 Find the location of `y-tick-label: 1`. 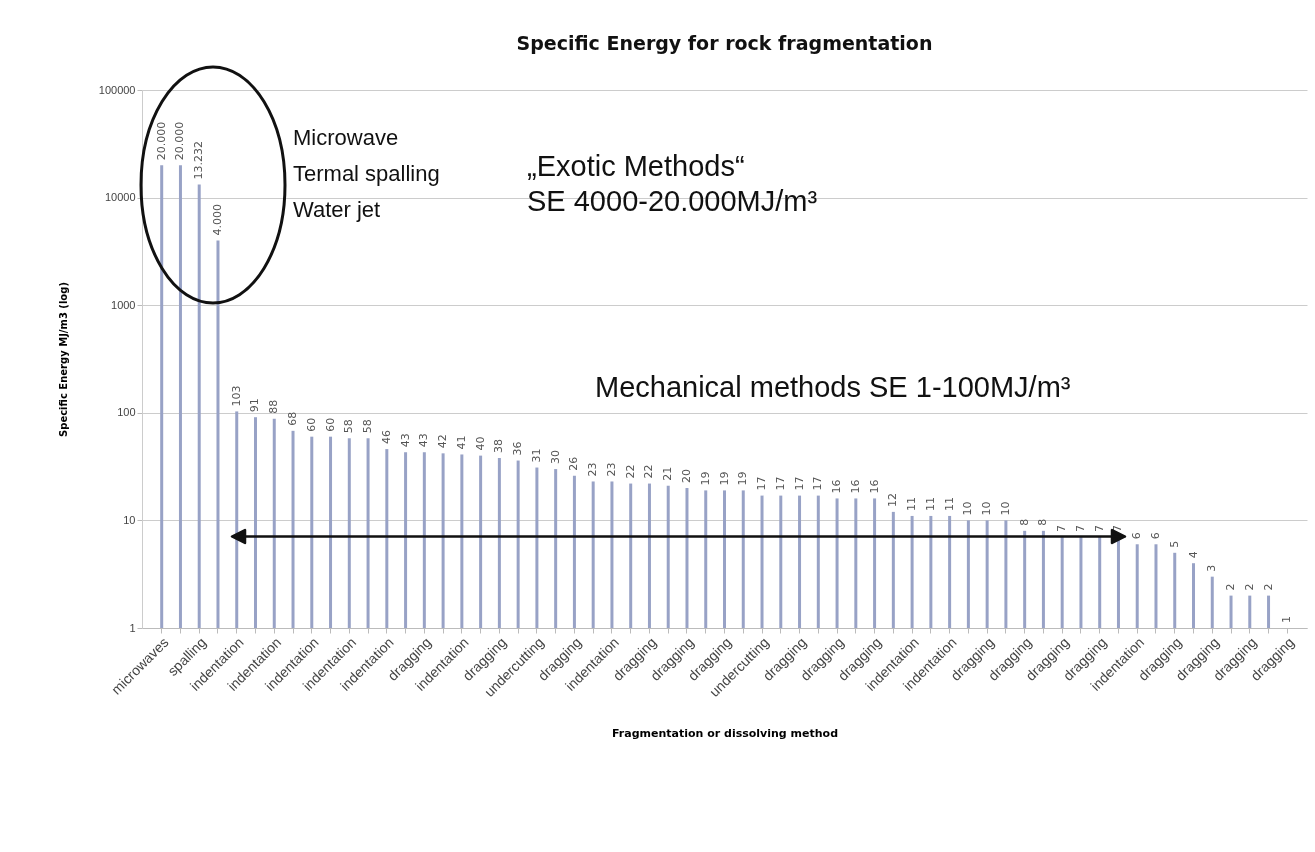

y-tick-label: 1 is located at coordinates (132, 627).